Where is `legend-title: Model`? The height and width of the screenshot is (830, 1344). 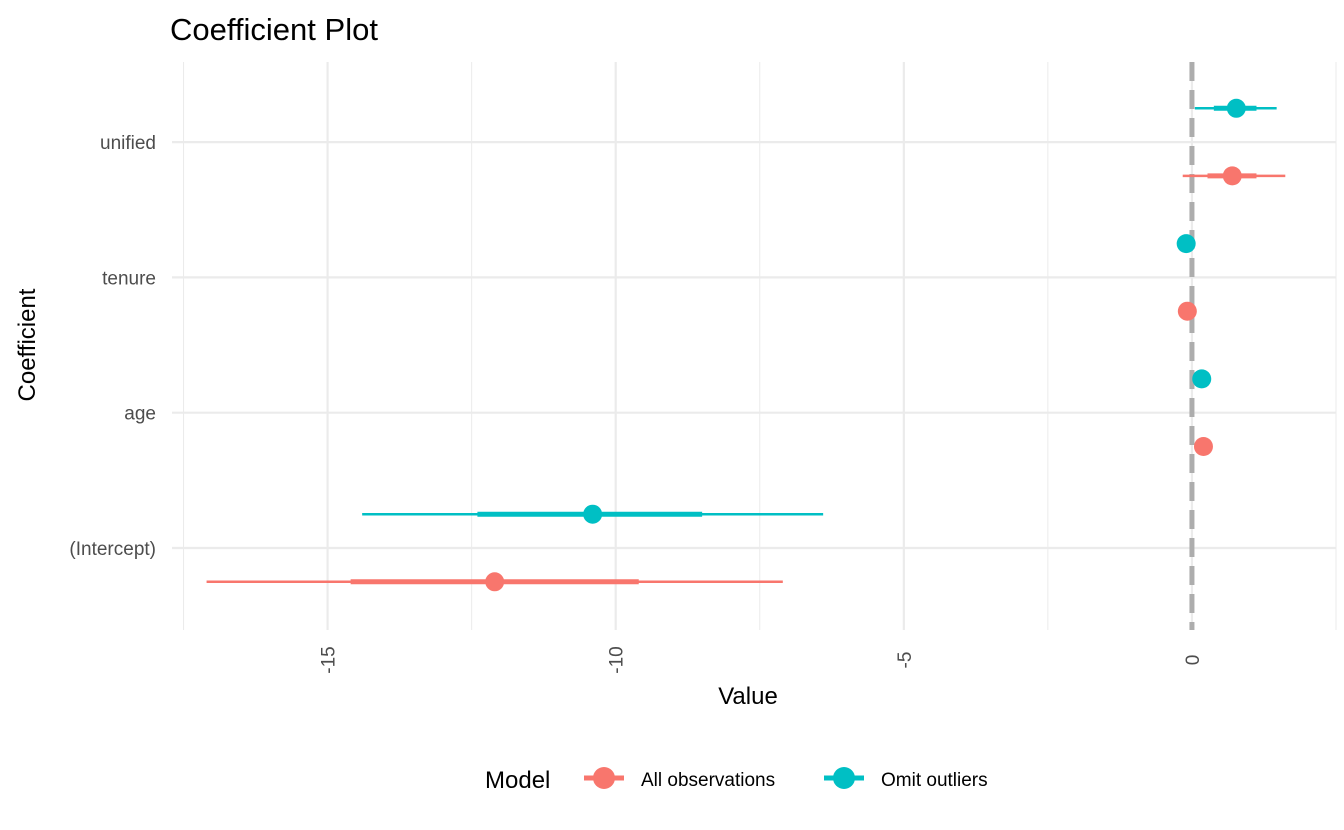
legend-title: Model is located at coordinates (517, 780).